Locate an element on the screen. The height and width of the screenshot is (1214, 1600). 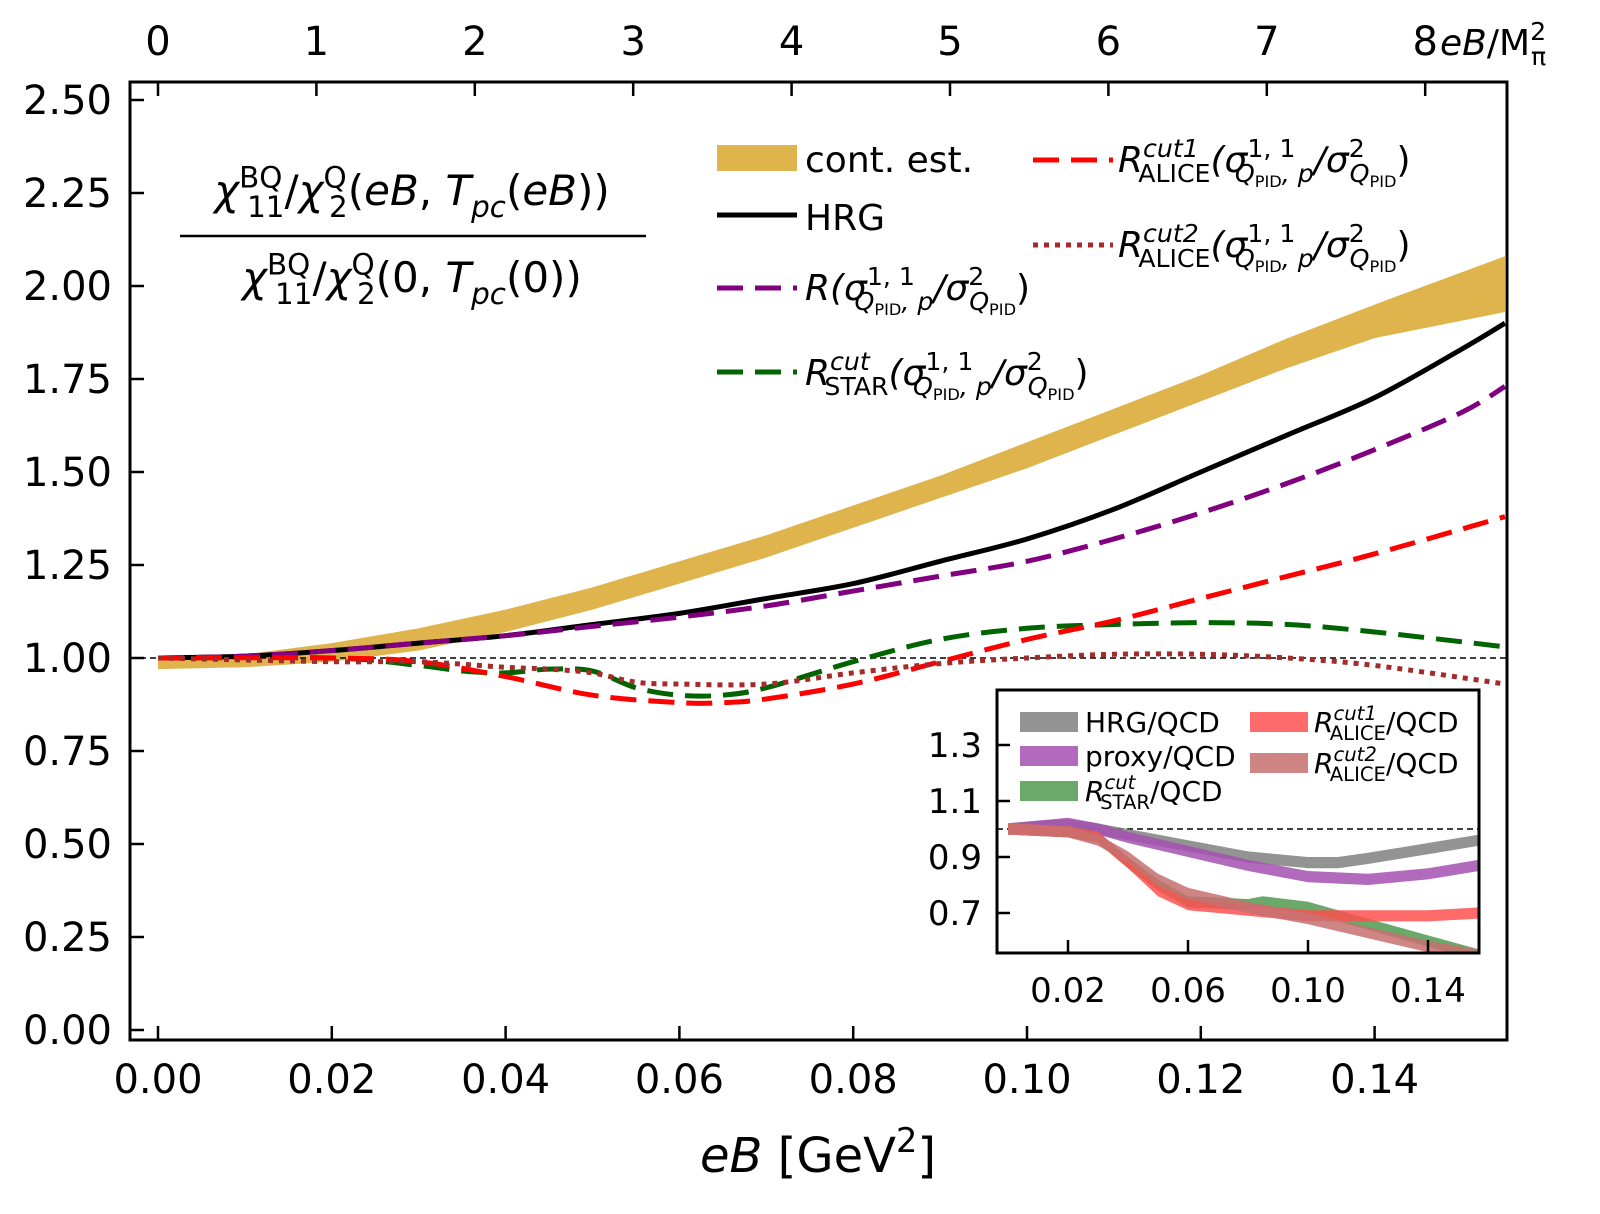
legend-label-part: STAR is located at coordinates (856, 386).